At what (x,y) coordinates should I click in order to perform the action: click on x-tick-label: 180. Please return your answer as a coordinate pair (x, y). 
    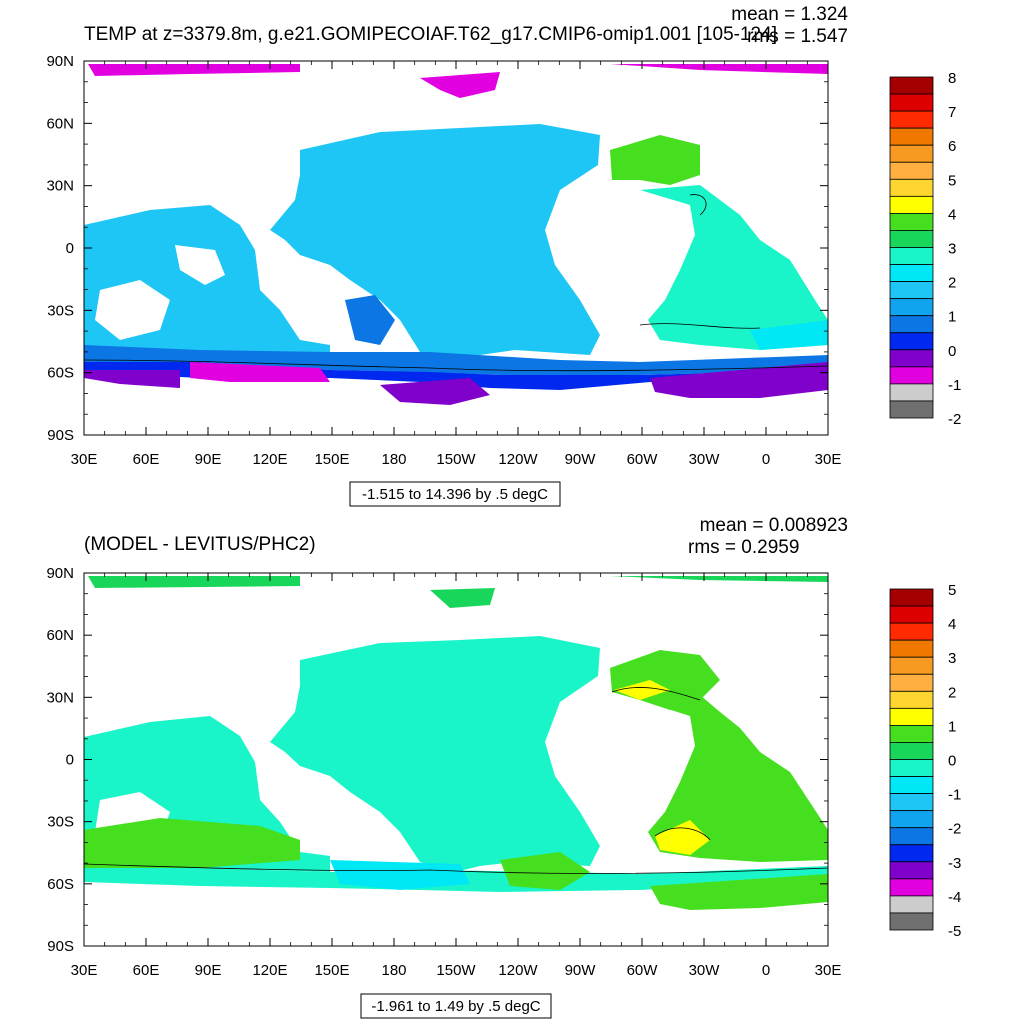
    Looking at the image, I should click on (393, 459).